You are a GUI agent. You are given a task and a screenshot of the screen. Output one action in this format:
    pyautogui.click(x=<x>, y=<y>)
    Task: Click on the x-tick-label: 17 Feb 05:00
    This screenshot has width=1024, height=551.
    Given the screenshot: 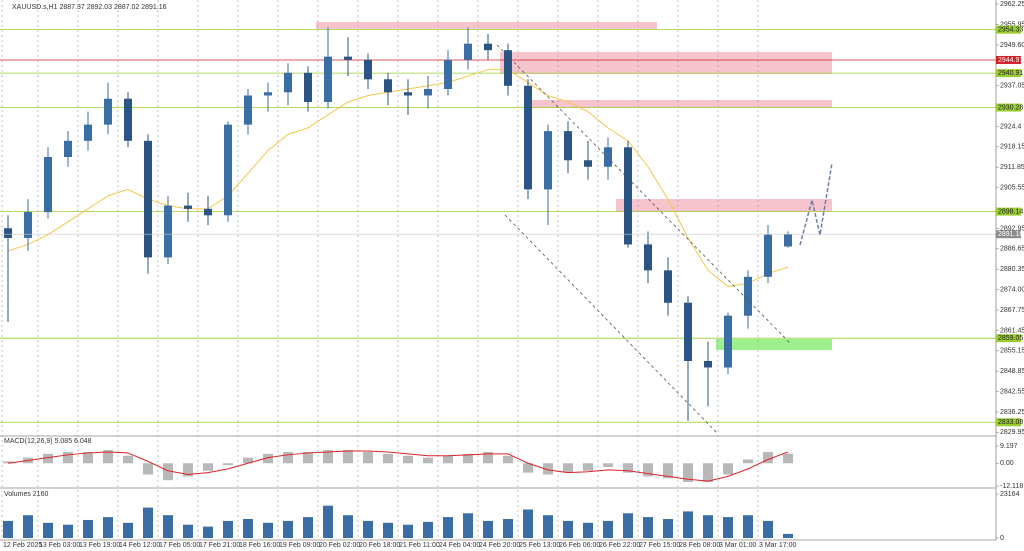 What is the action you would take?
    pyautogui.click(x=179, y=545)
    